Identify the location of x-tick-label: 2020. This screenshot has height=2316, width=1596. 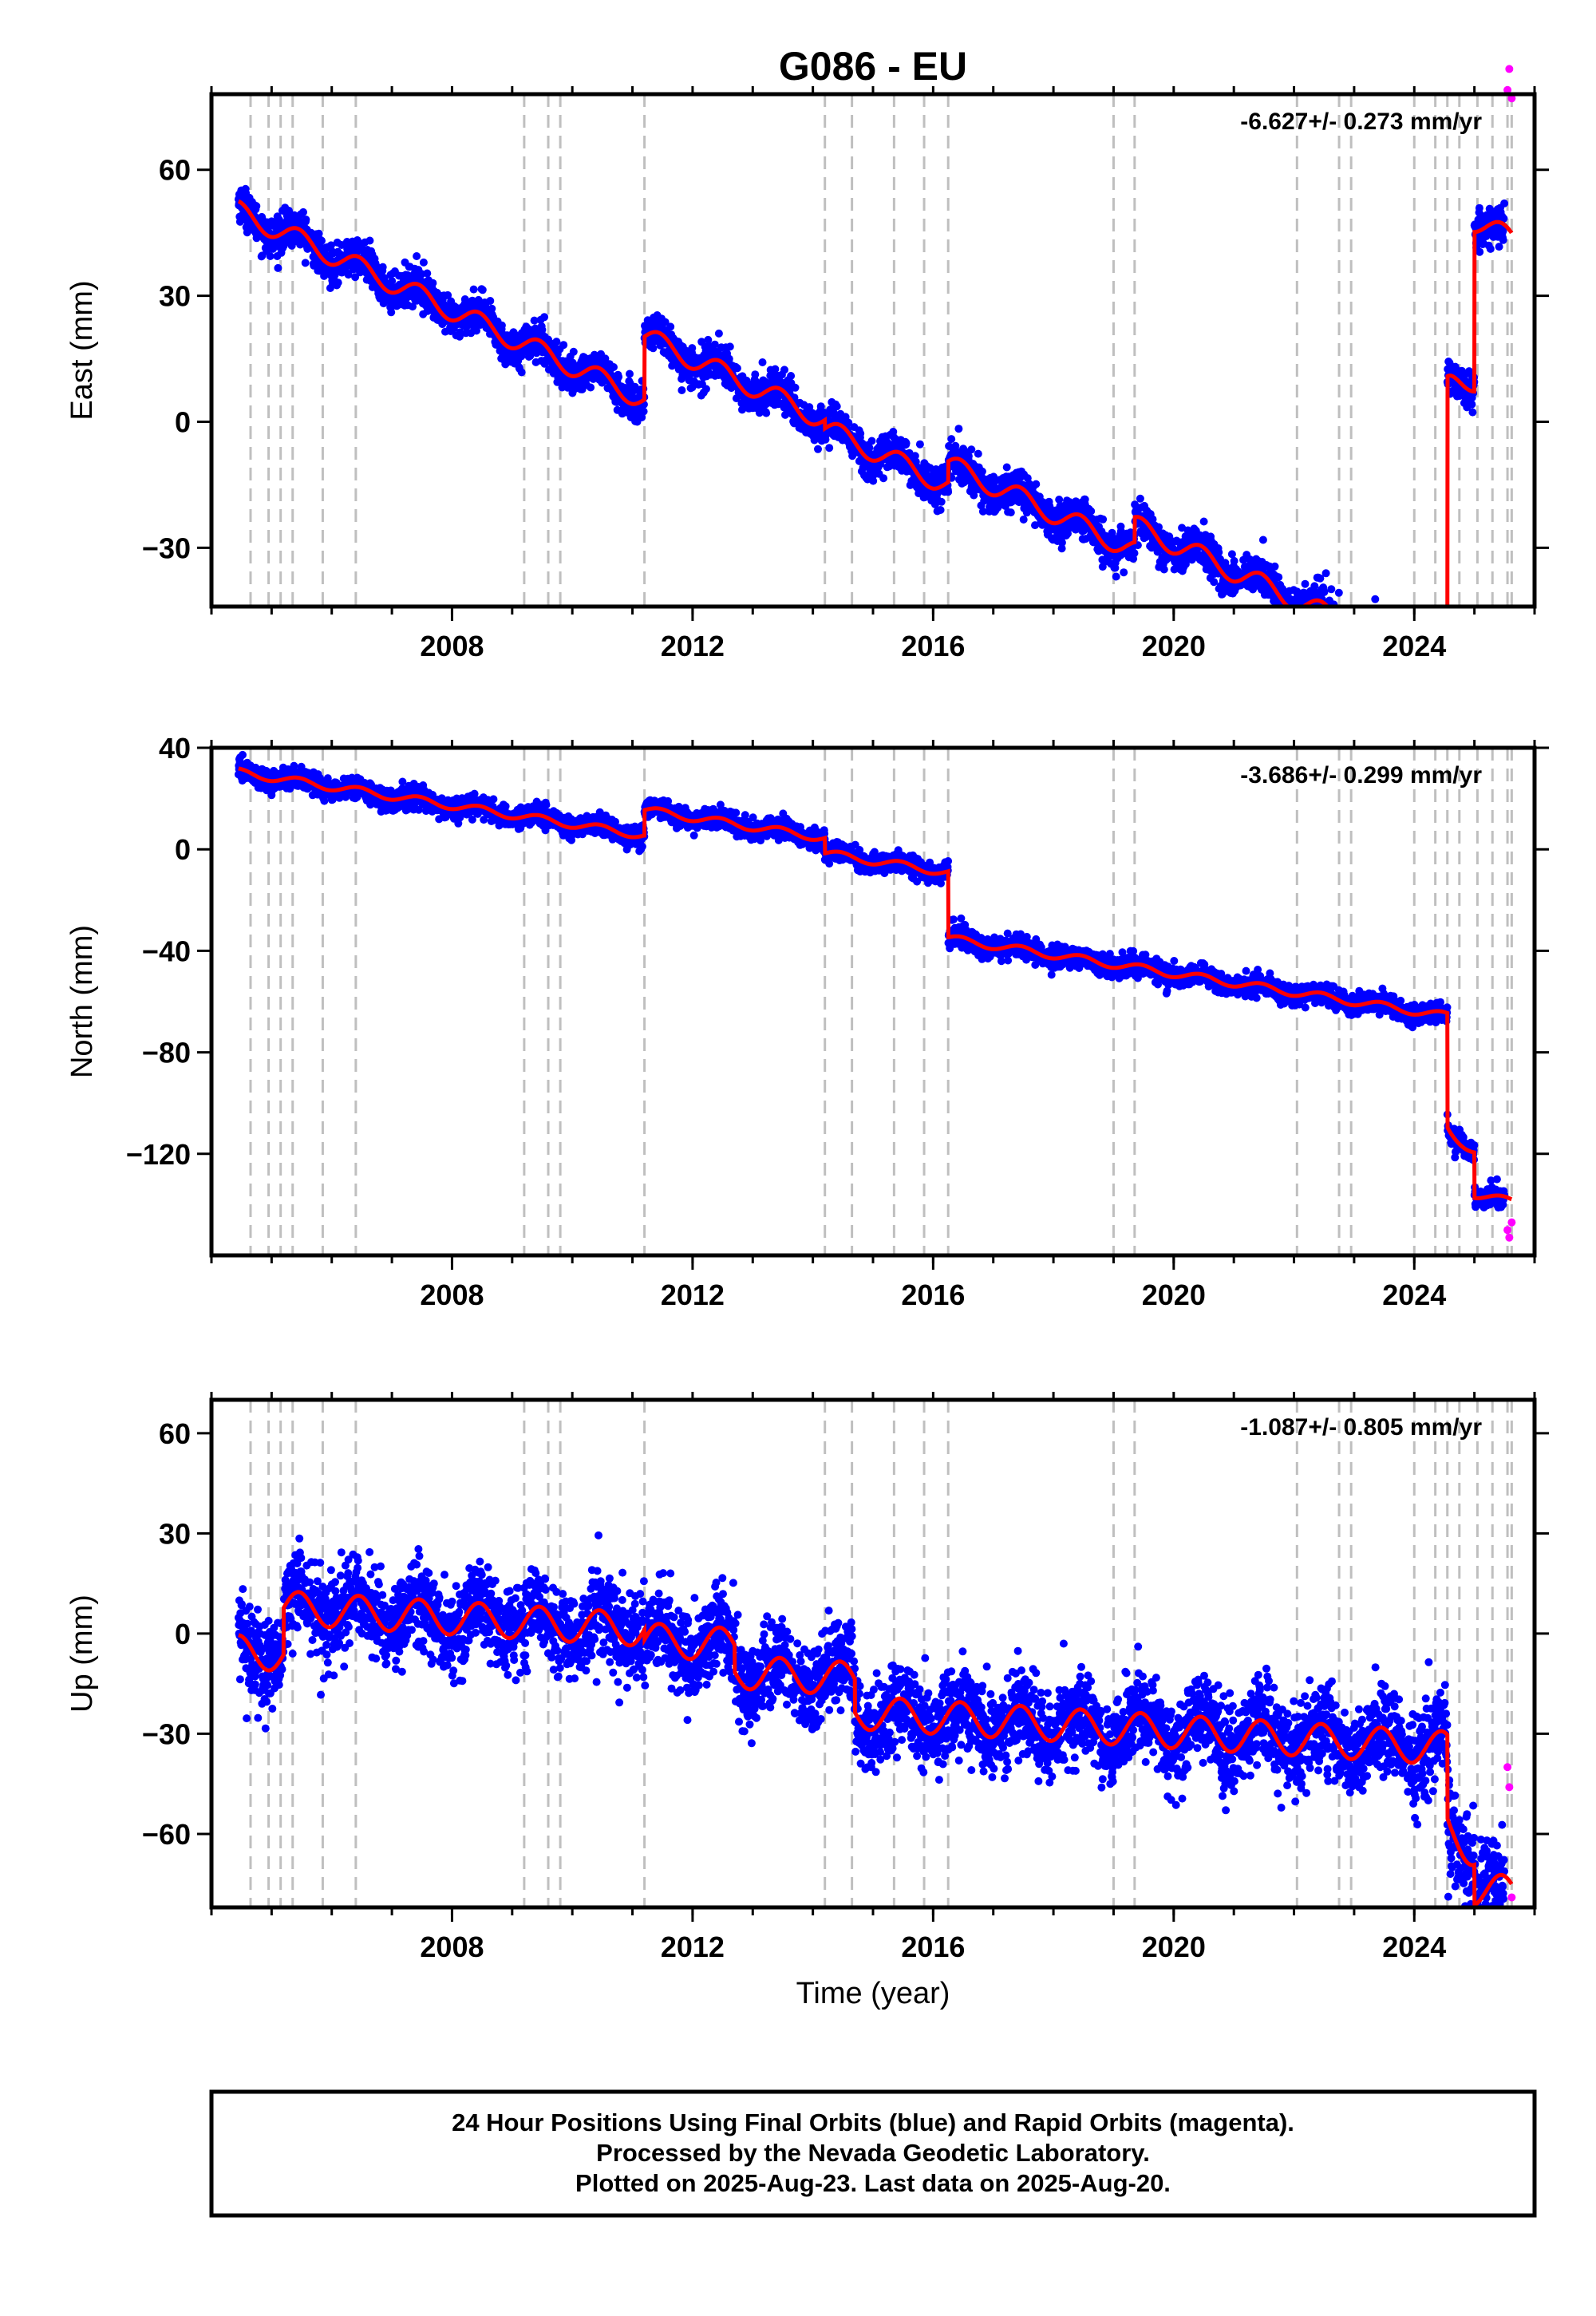
(1174, 646).